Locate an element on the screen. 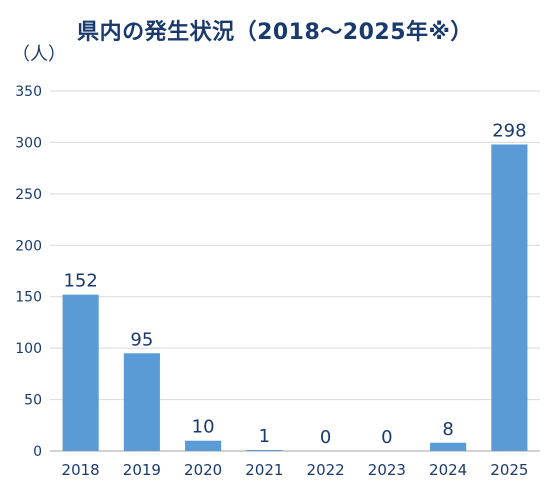  y-tick-label: 350 is located at coordinates (28, 92).